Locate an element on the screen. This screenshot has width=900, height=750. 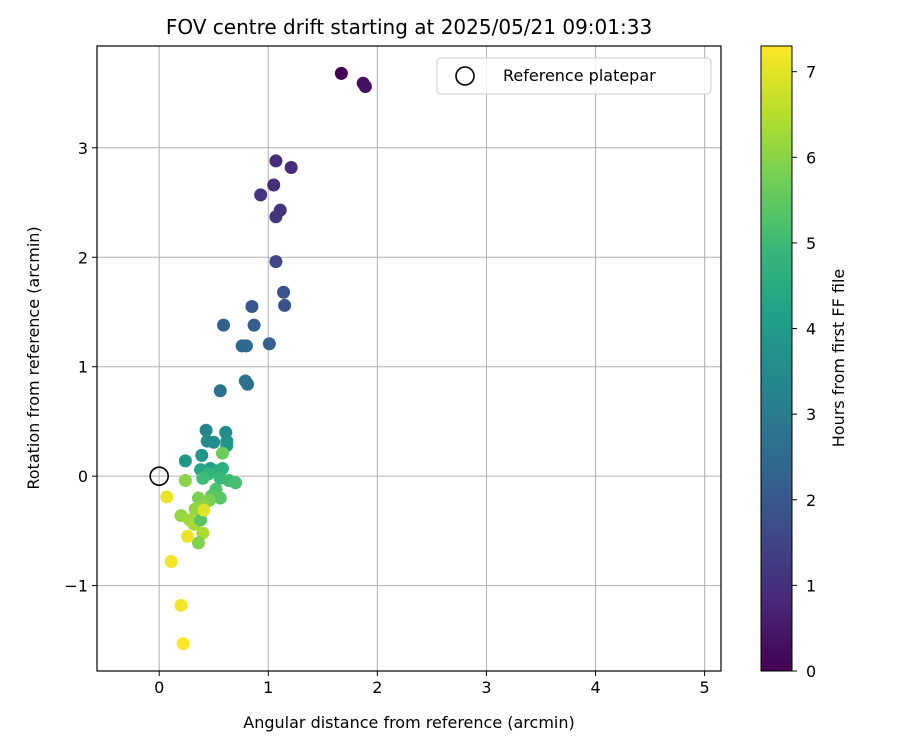
colorbar-tick-label: 3 is located at coordinates (811, 414).